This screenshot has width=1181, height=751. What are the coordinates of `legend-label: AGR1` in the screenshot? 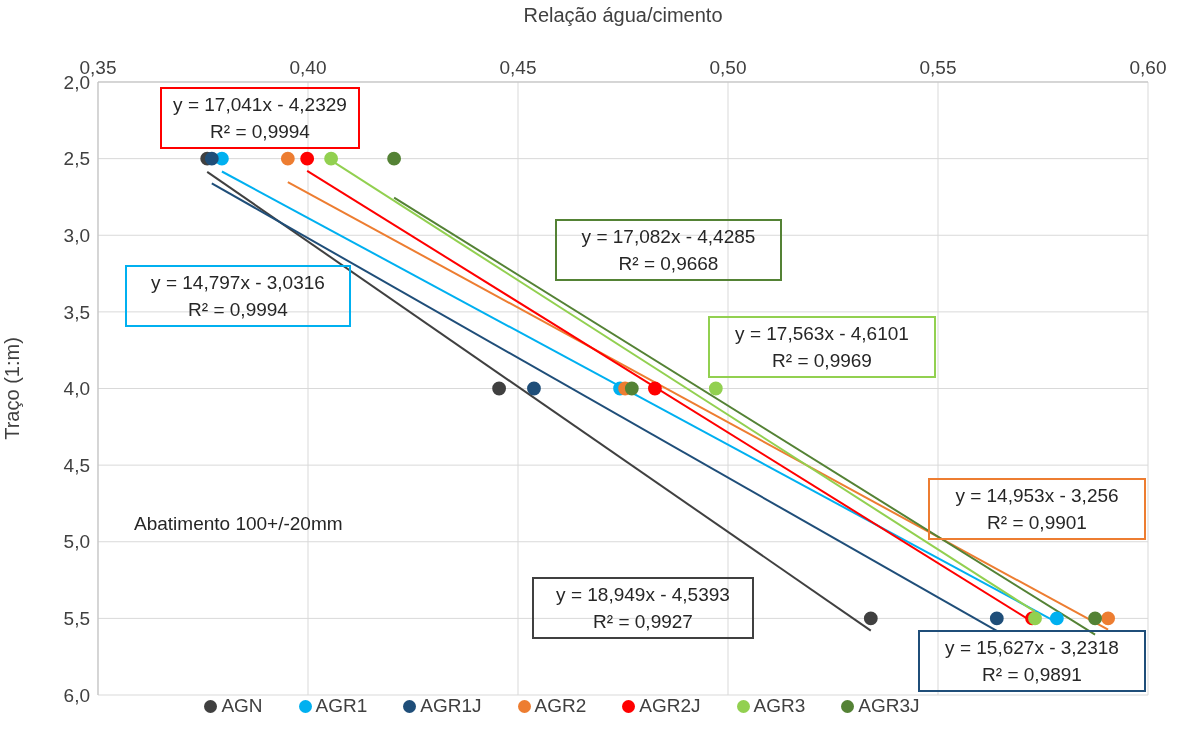 It's located at (341, 705).